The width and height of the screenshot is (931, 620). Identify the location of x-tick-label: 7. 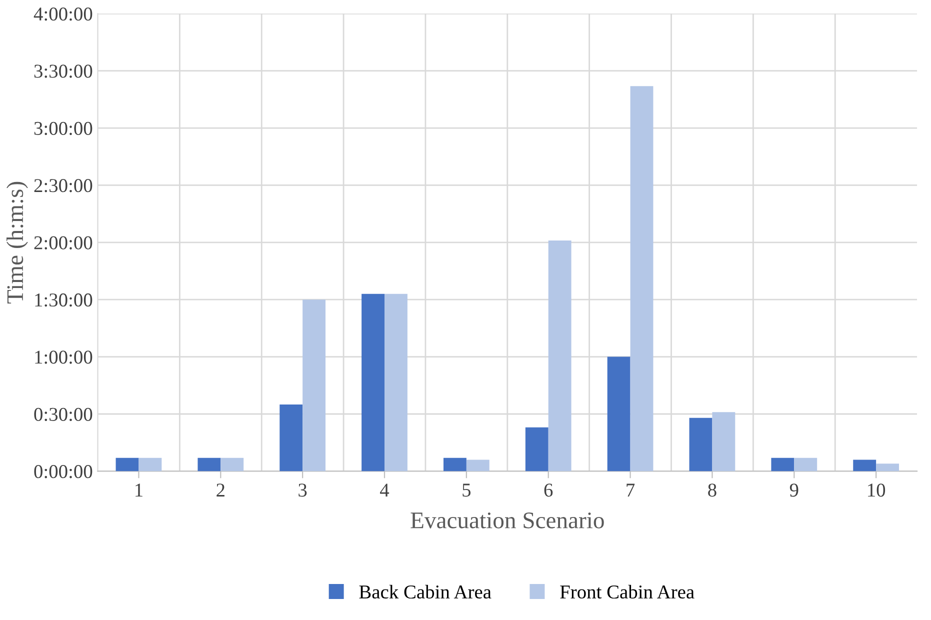
(630, 490).